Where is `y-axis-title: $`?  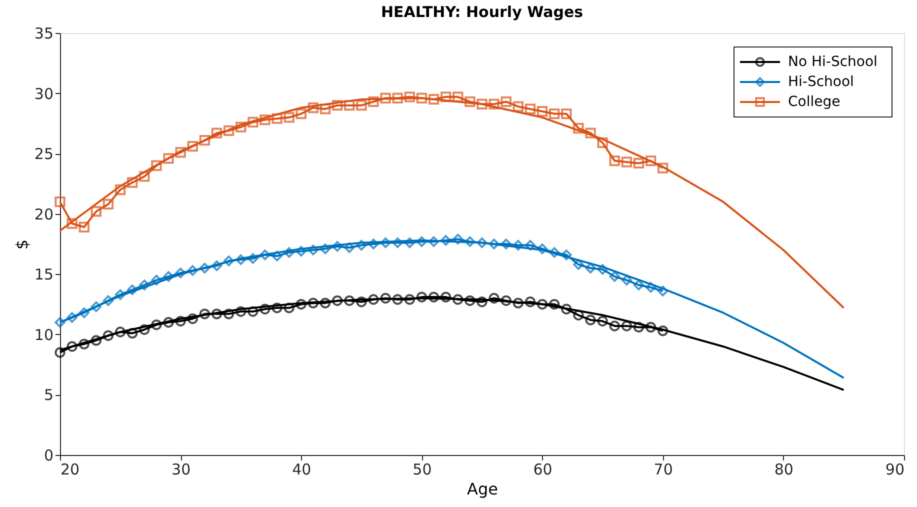
y-axis-title: $ is located at coordinates (22, 244).